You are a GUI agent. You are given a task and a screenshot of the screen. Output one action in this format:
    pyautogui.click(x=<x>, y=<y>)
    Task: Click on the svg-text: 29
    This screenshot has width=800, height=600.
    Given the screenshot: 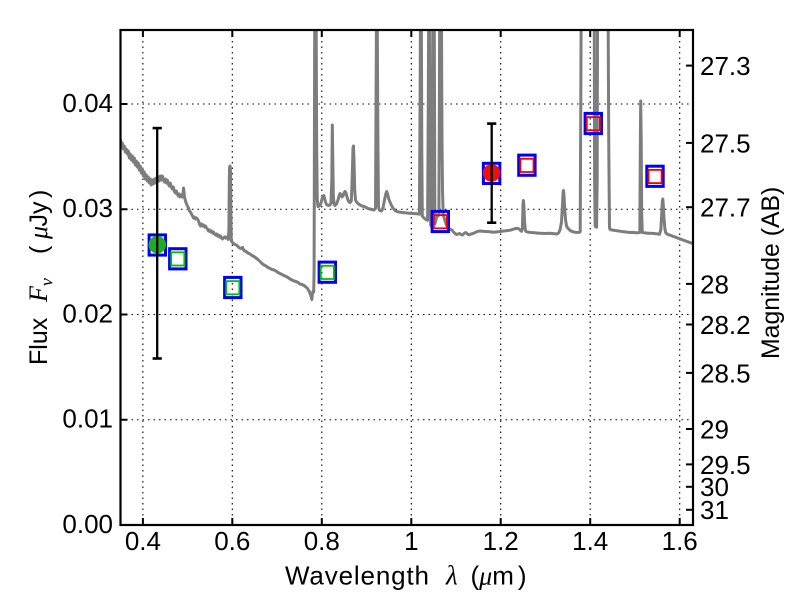 What is the action you would take?
    pyautogui.click(x=714, y=429)
    